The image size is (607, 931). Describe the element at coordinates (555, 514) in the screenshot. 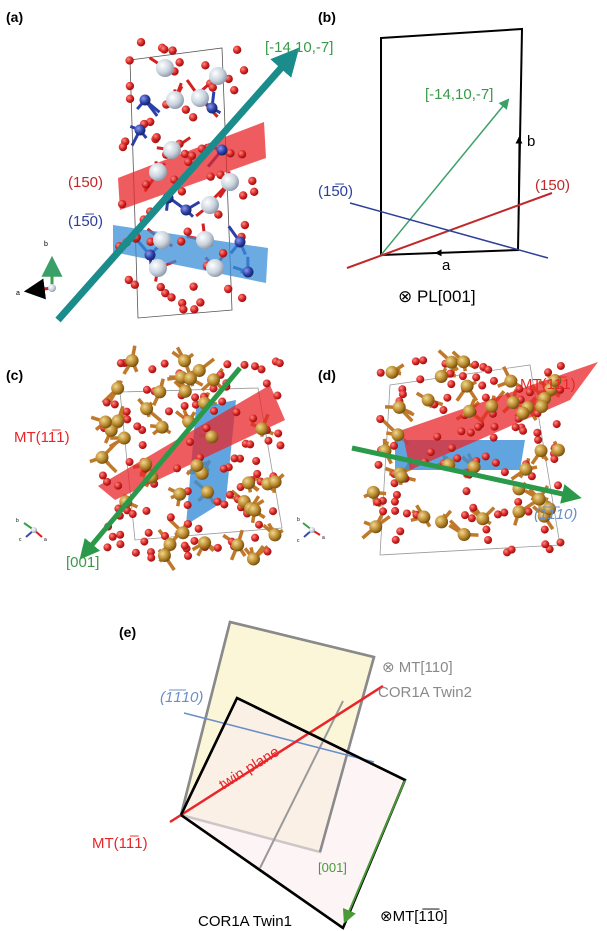

I see `plane-bar110-label-d: (1̅1̅10)` at that location.